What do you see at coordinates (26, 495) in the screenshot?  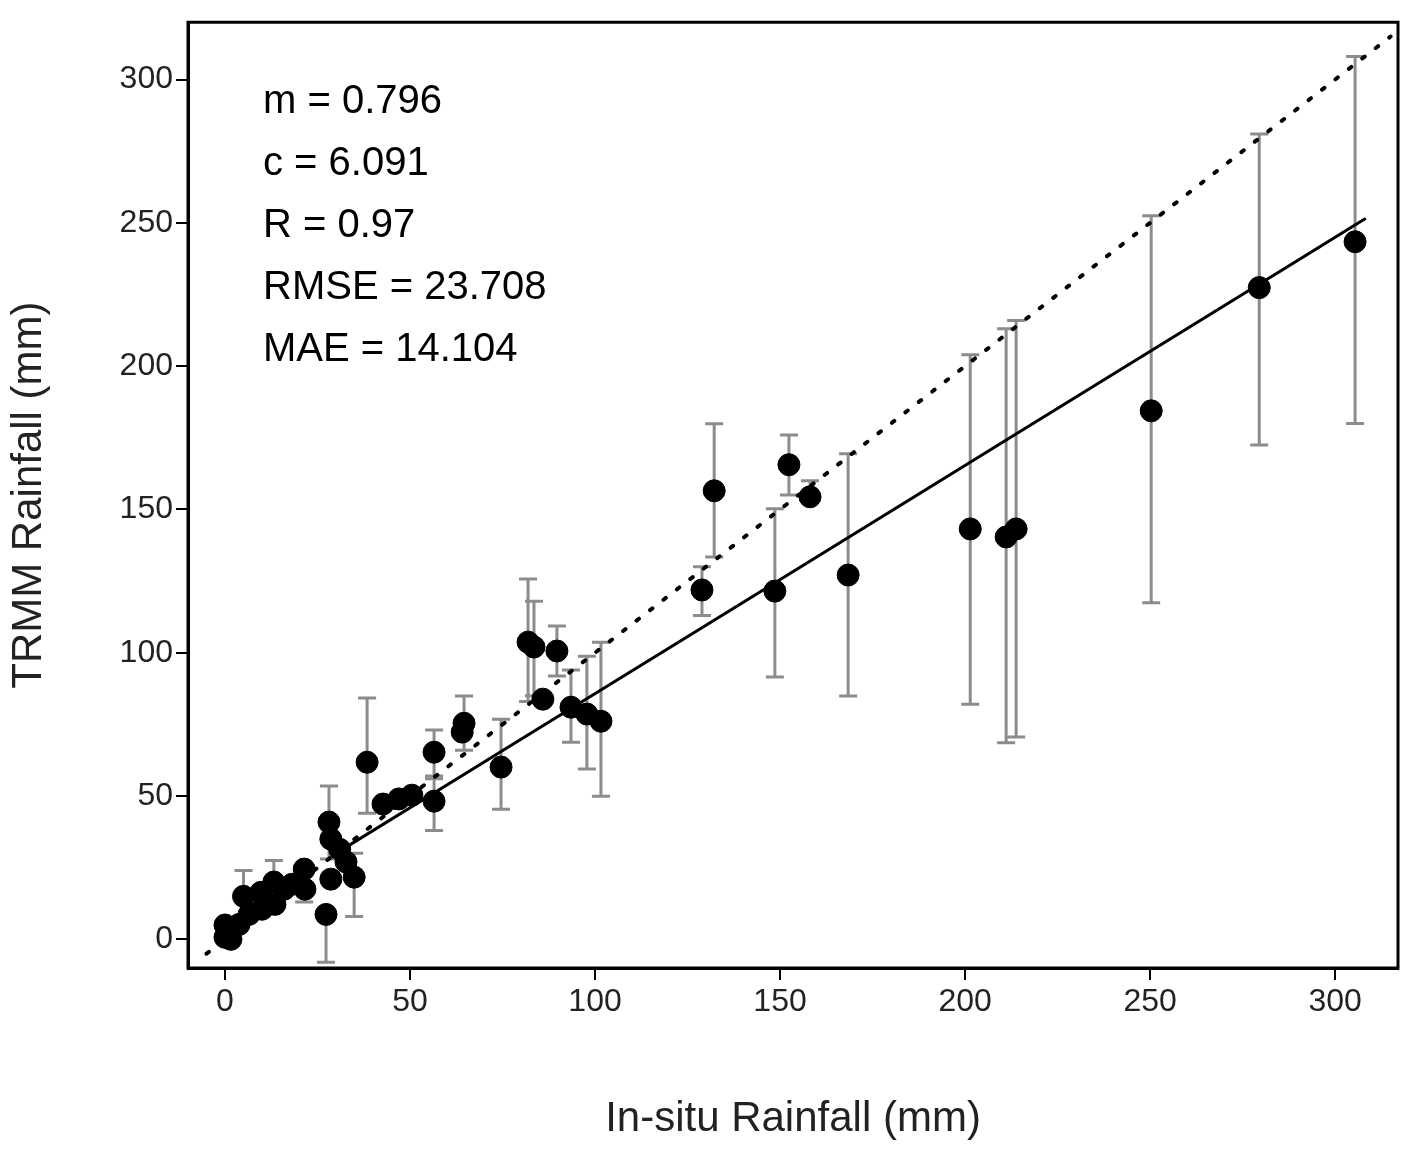 I see `y-axis-title: TRMM Rainfall (mm)` at bounding box center [26, 495].